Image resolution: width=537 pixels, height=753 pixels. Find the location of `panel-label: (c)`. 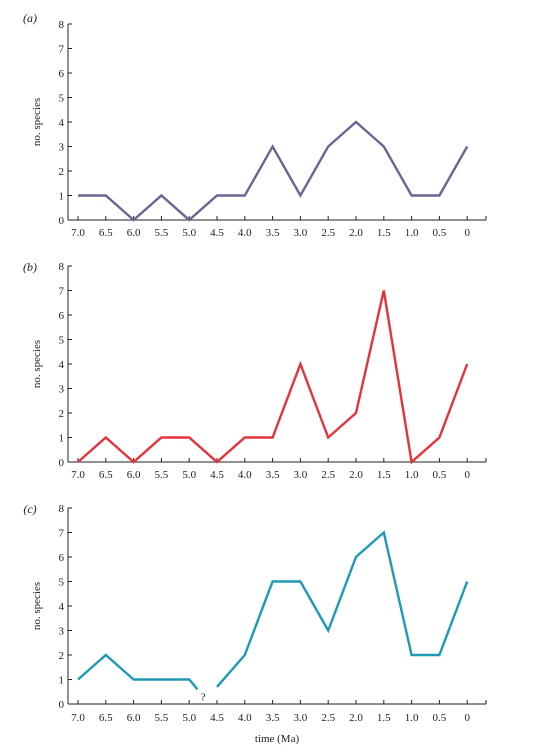

panel-label: (c) is located at coordinates (29, 509).